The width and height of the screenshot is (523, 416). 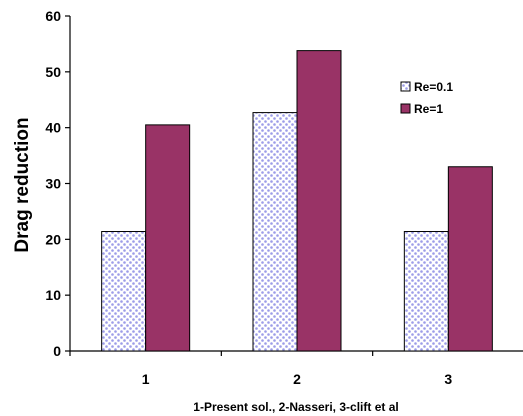 What do you see at coordinates (448, 379) in the screenshot?
I see `x-tick-label: 3` at bounding box center [448, 379].